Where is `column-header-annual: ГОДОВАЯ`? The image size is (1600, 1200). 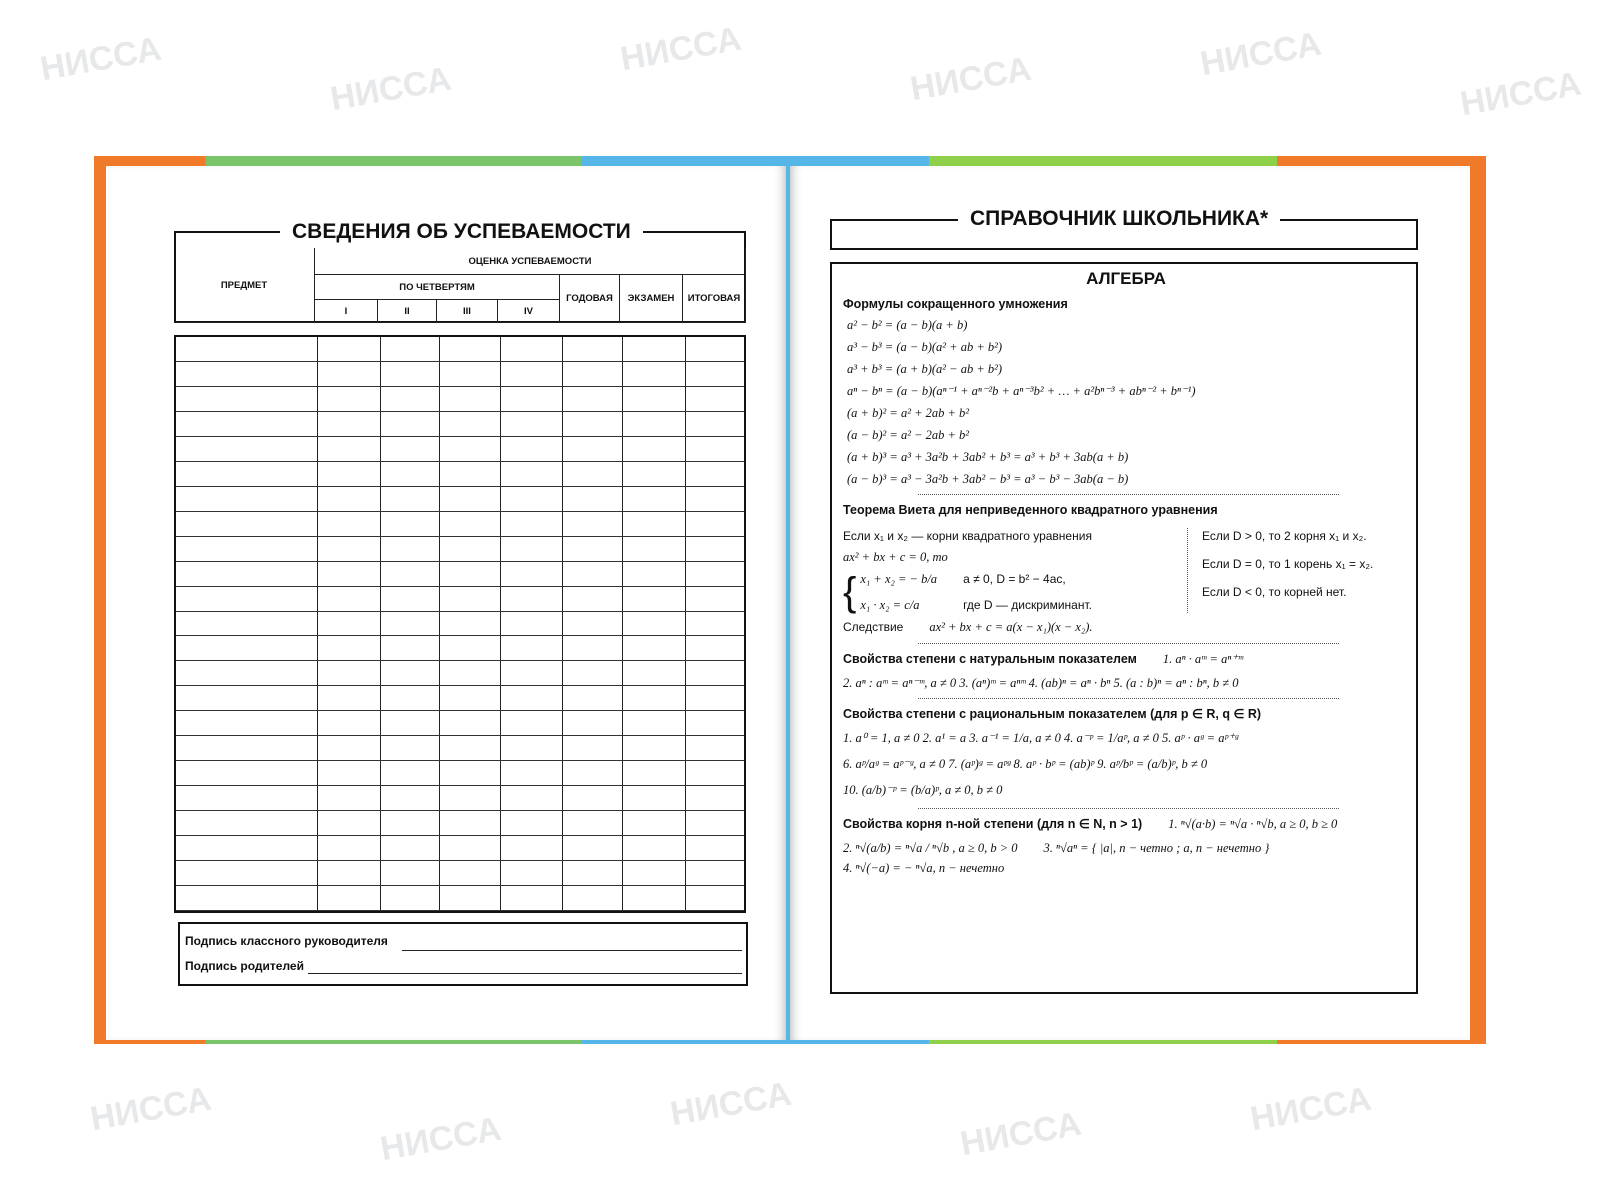
column-header-annual: ГОДОВАЯ is located at coordinates (590, 299).